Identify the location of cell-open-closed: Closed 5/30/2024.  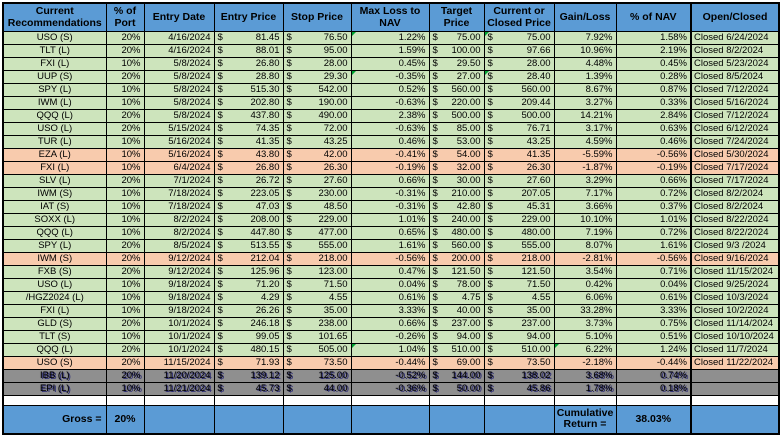
(735, 155).